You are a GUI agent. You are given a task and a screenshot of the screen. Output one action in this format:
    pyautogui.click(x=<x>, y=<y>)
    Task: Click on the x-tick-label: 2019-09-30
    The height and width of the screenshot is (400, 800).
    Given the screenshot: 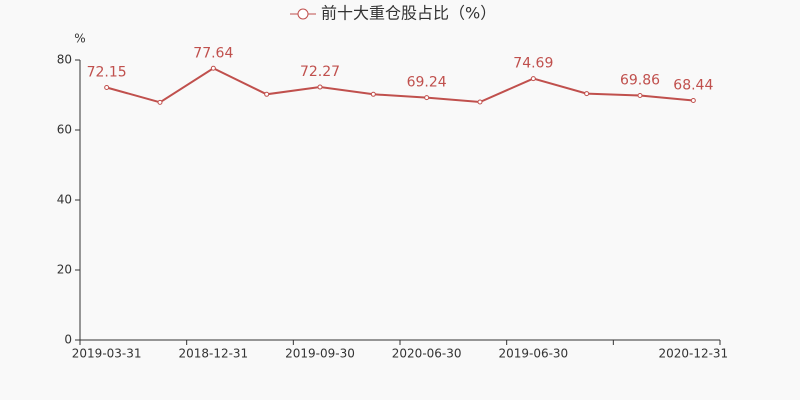 What is the action you would take?
    pyautogui.click(x=320, y=354)
    